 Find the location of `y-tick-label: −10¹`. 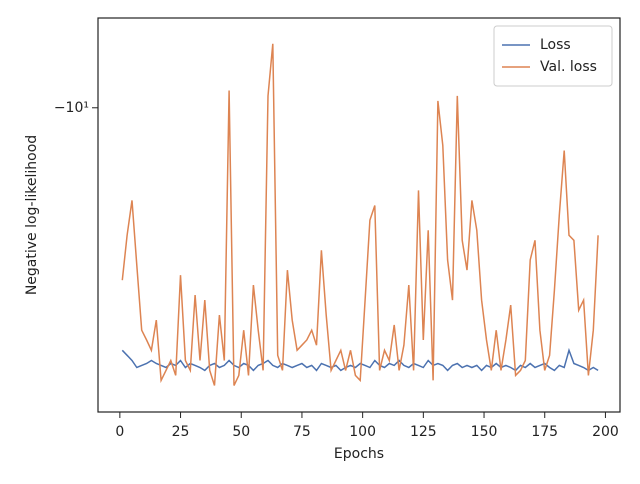

y-tick-label: −10¹ is located at coordinates (71, 108).